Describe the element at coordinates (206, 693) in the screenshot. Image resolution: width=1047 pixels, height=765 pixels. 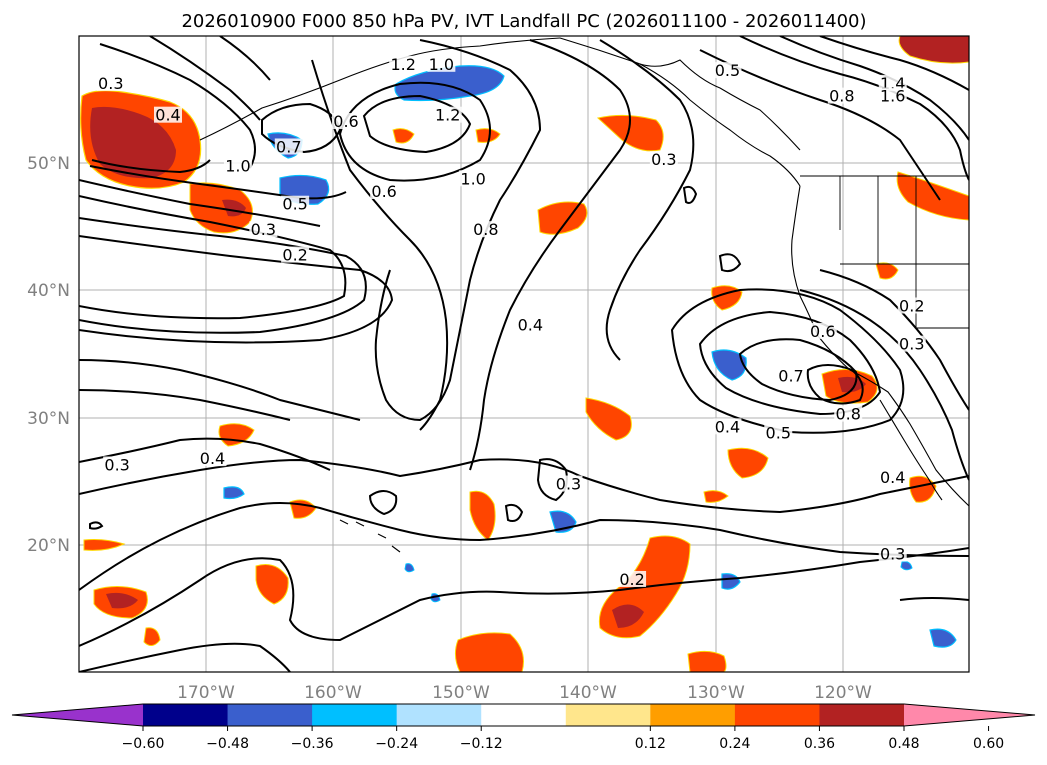
I see `lon-tick-label: 170°W` at that location.